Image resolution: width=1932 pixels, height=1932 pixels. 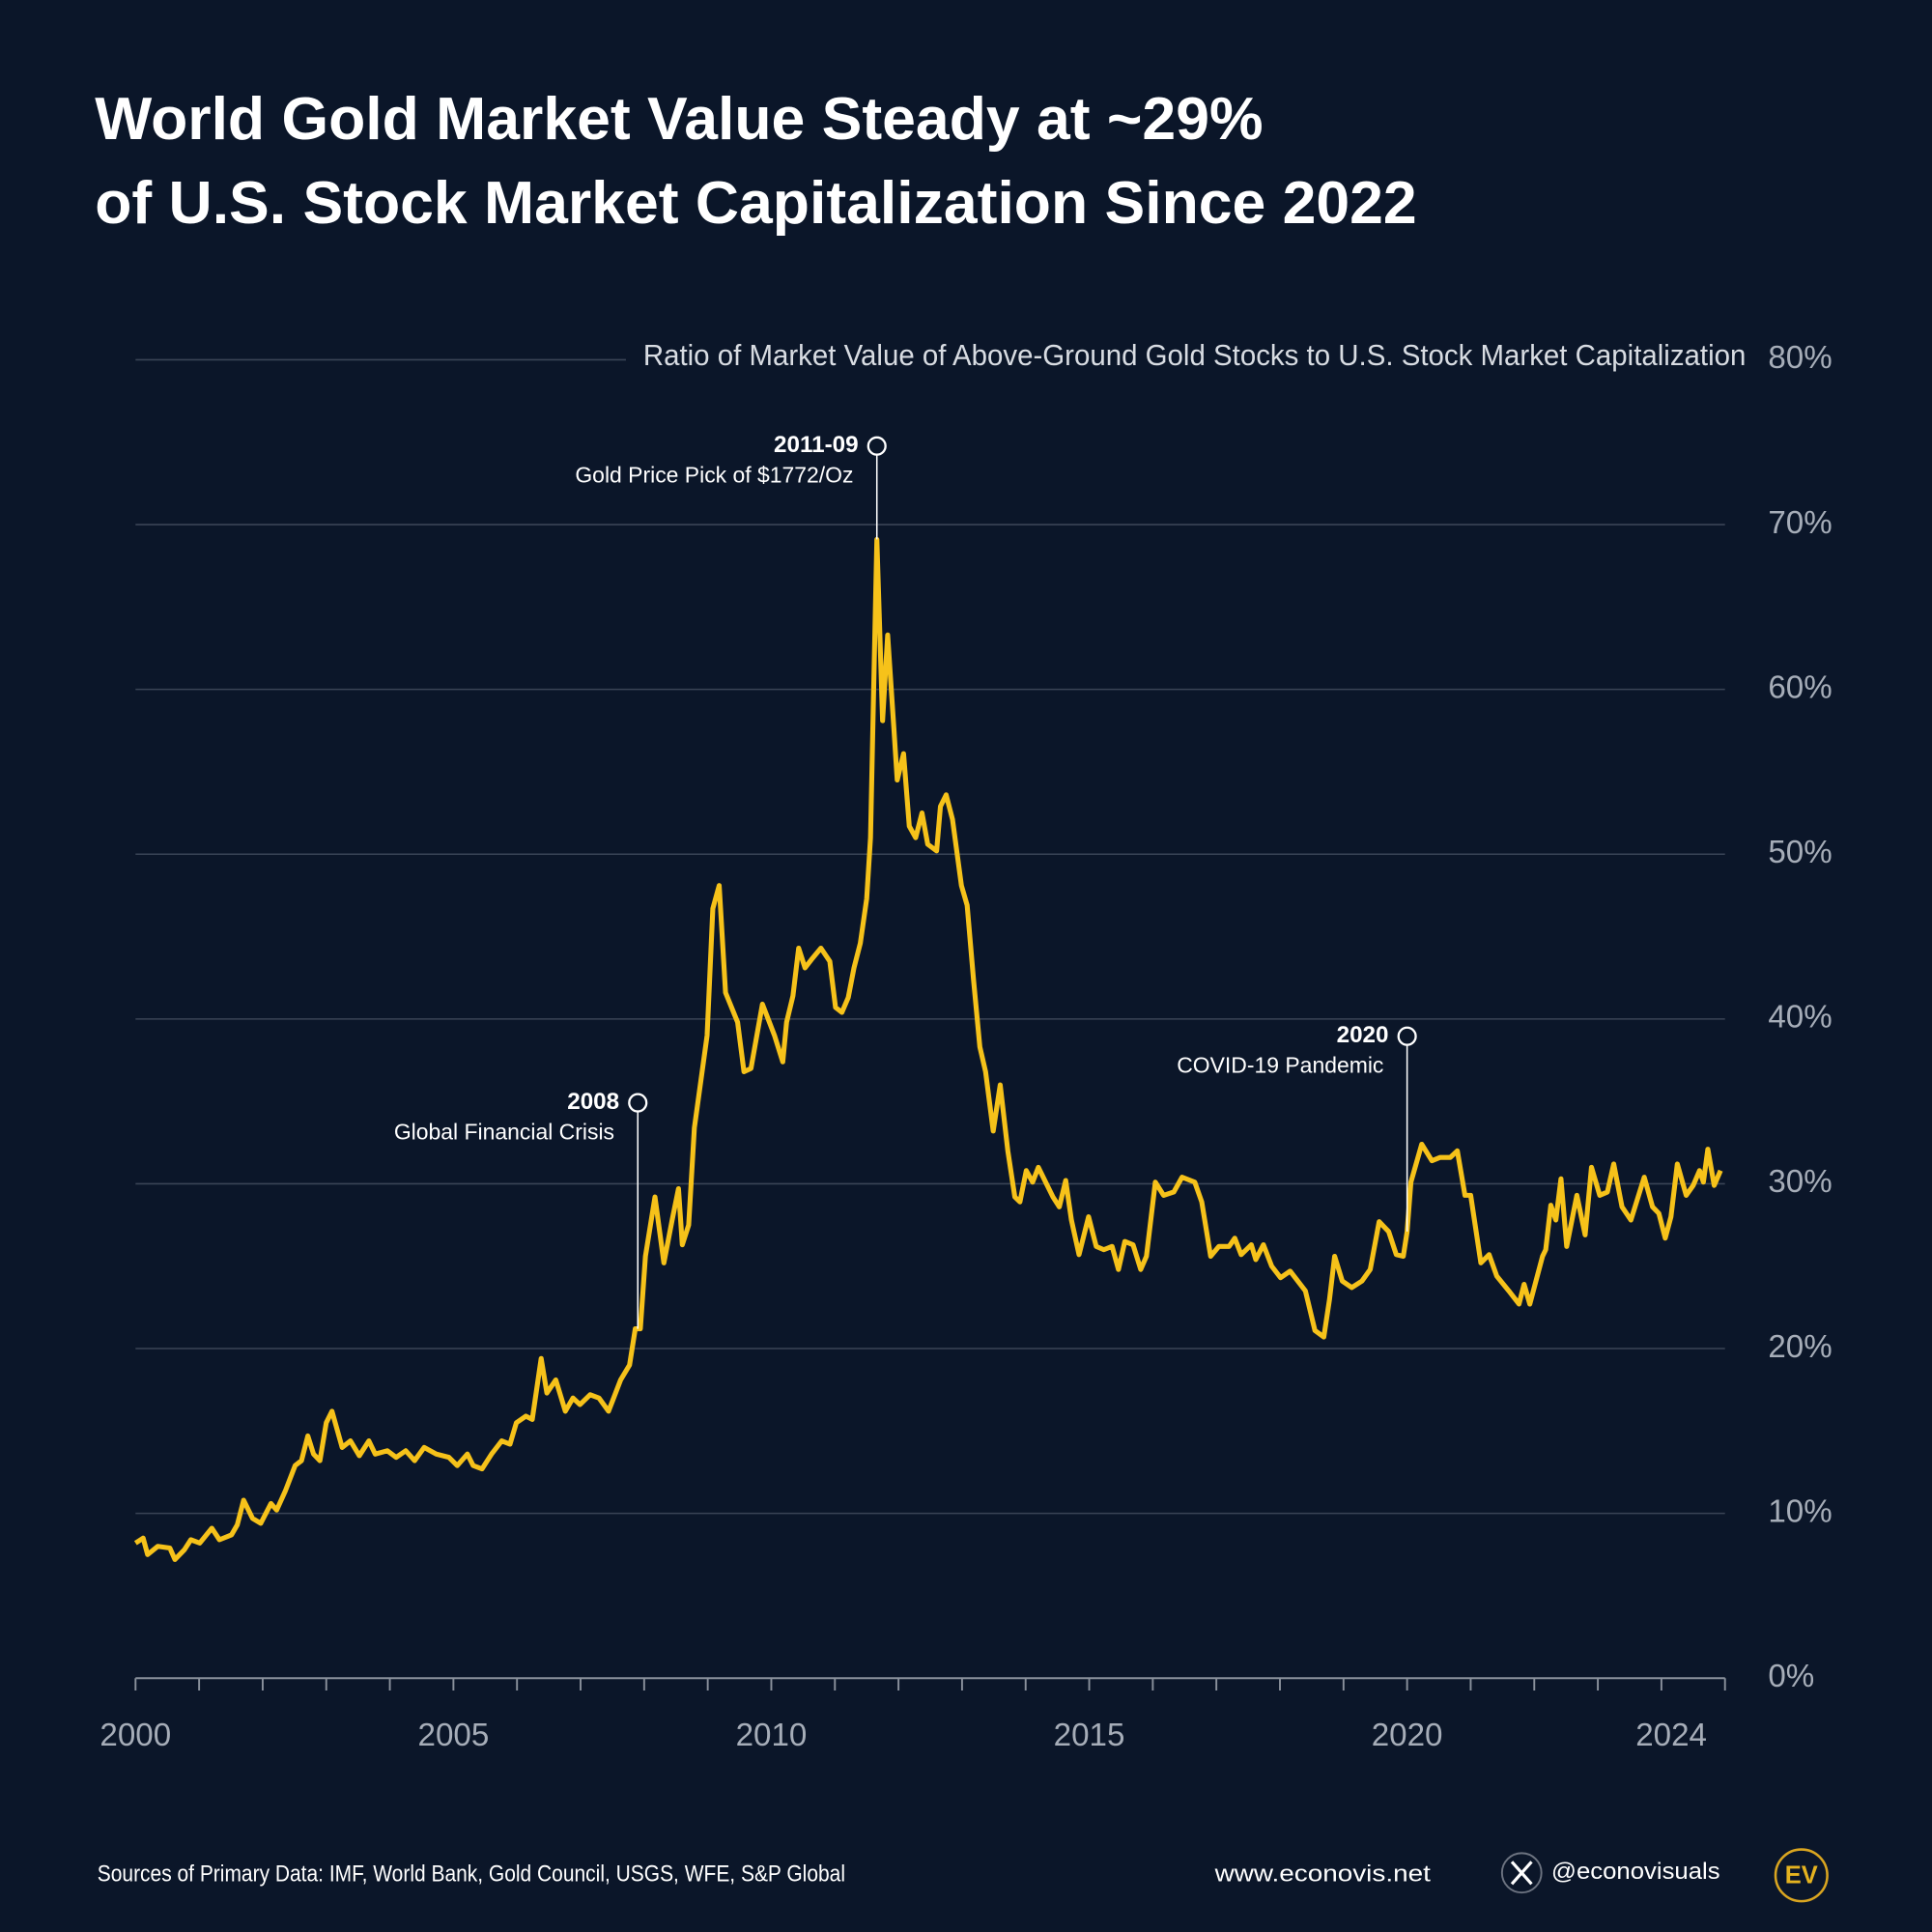 What do you see at coordinates (1671, 1735) in the screenshot?
I see `x-tick-label: 2024` at bounding box center [1671, 1735].